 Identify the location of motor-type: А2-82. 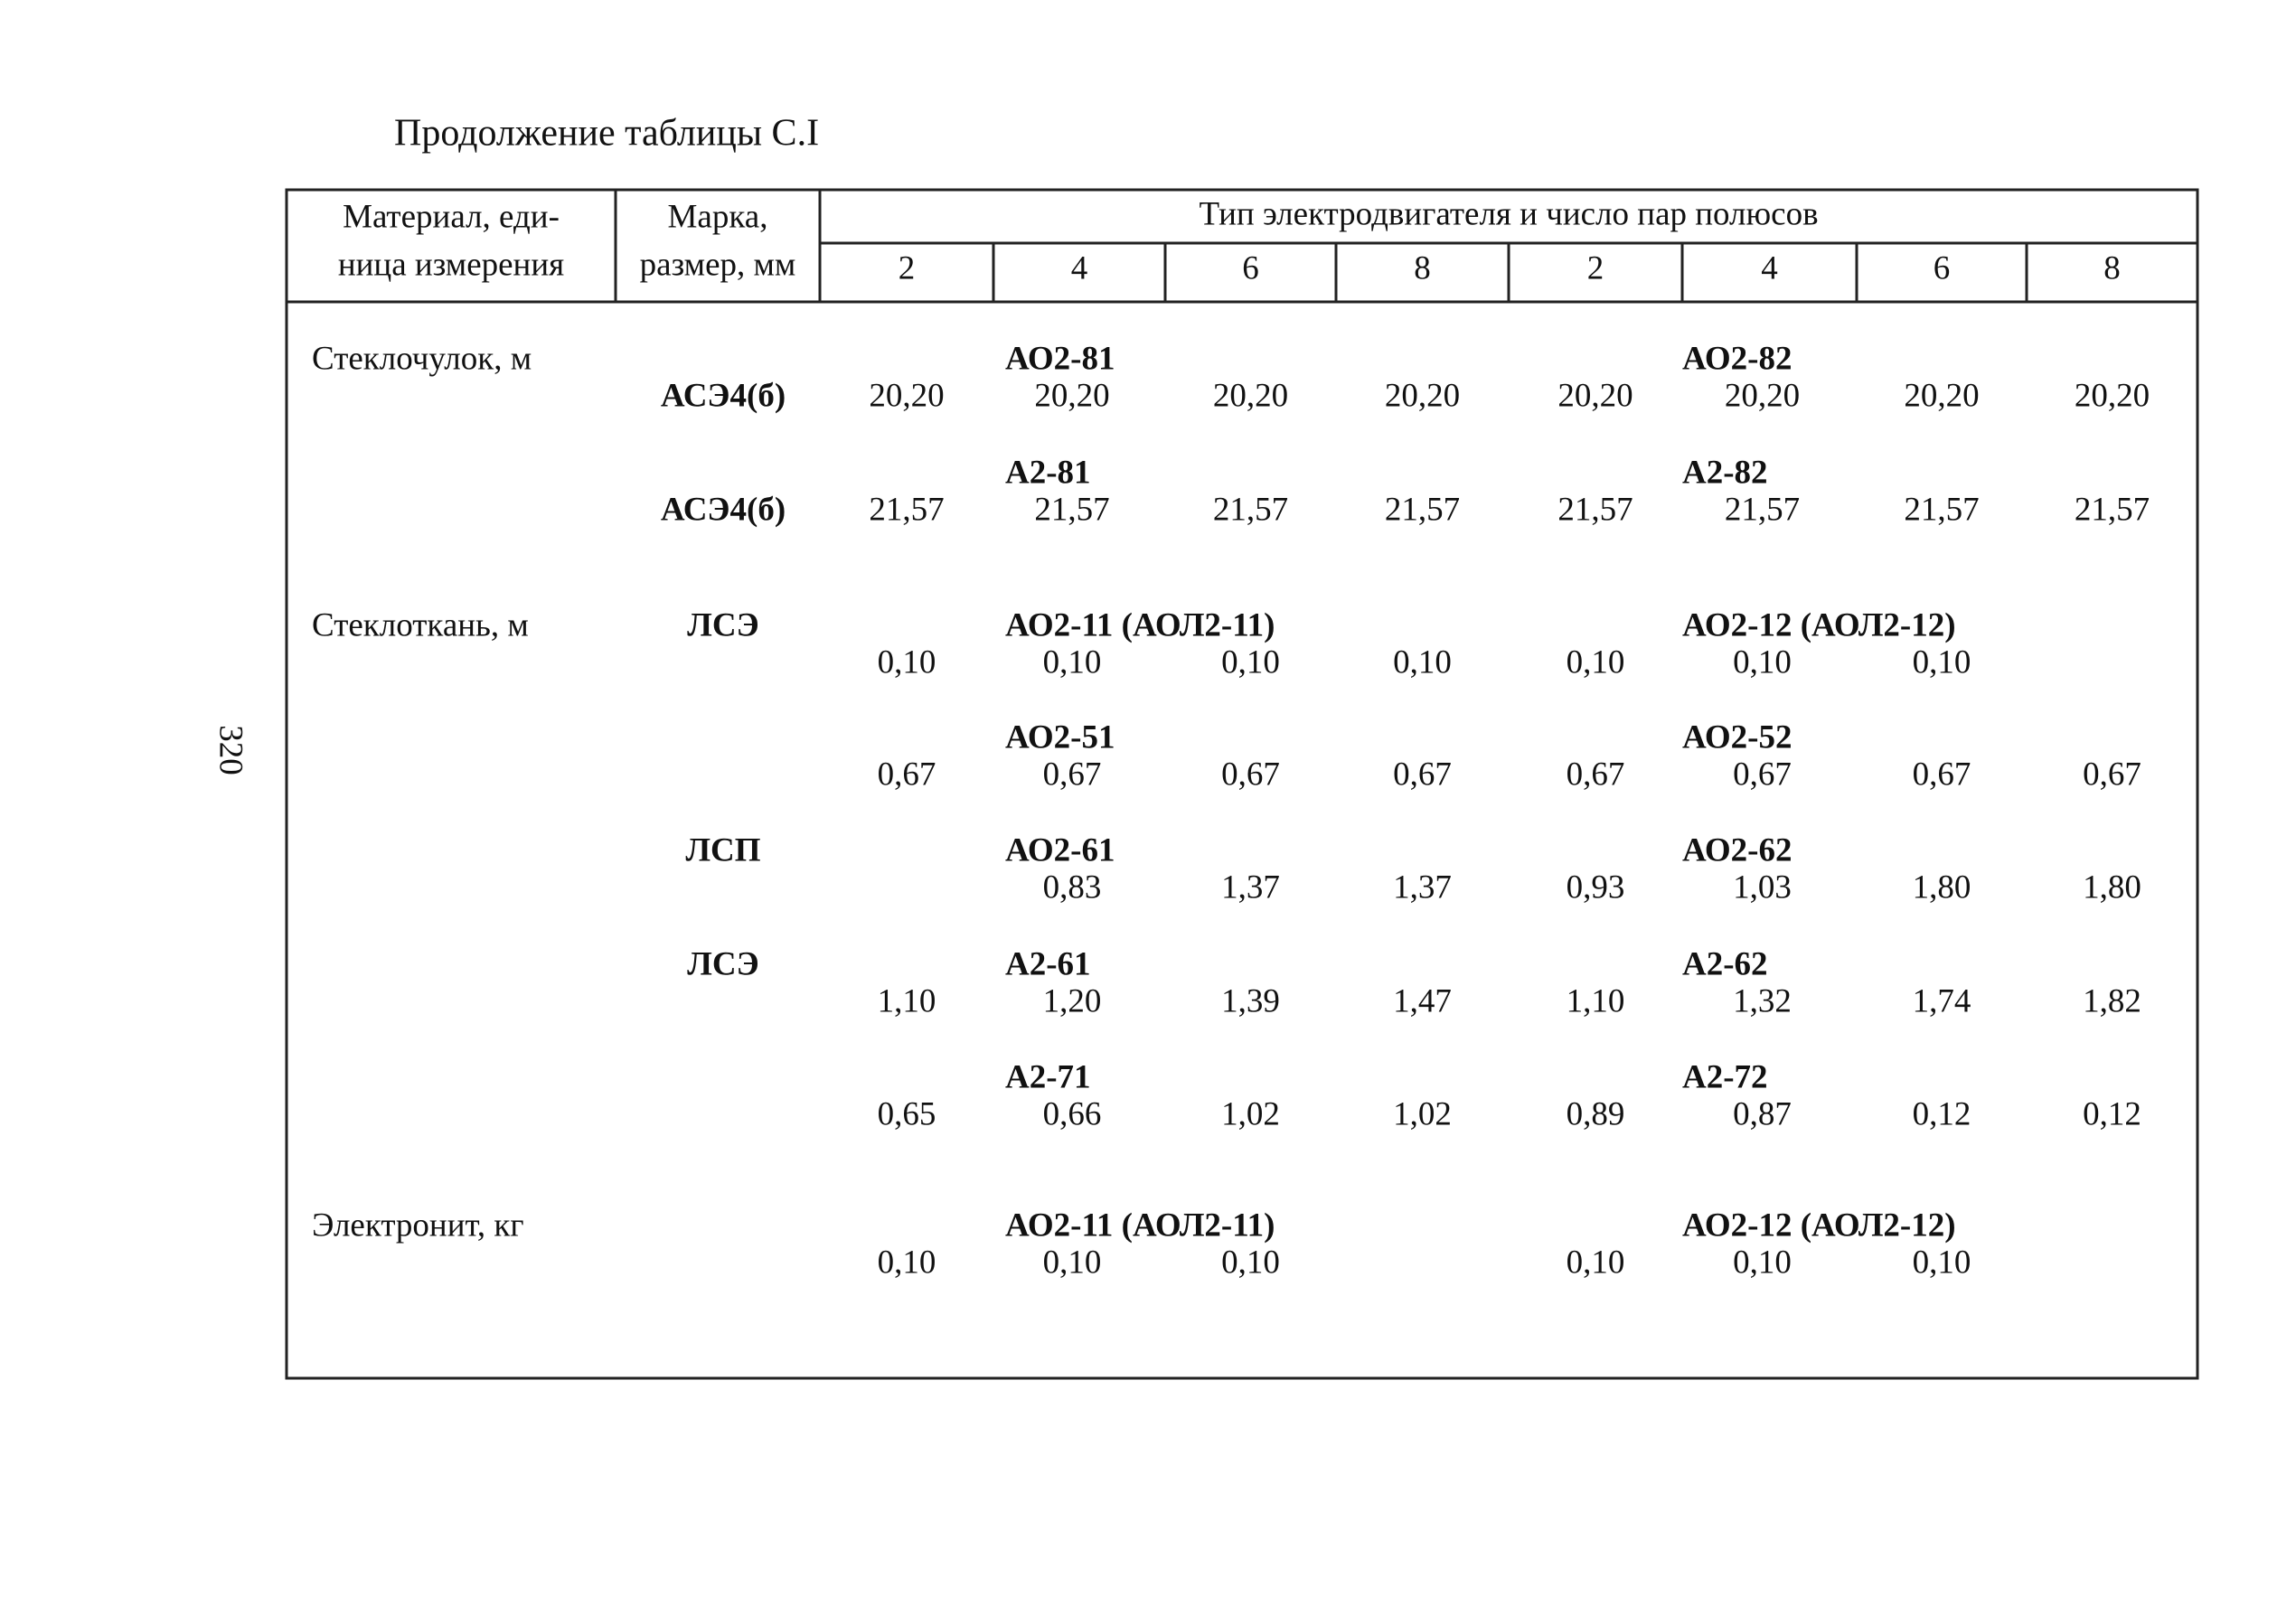
(1725, 472).